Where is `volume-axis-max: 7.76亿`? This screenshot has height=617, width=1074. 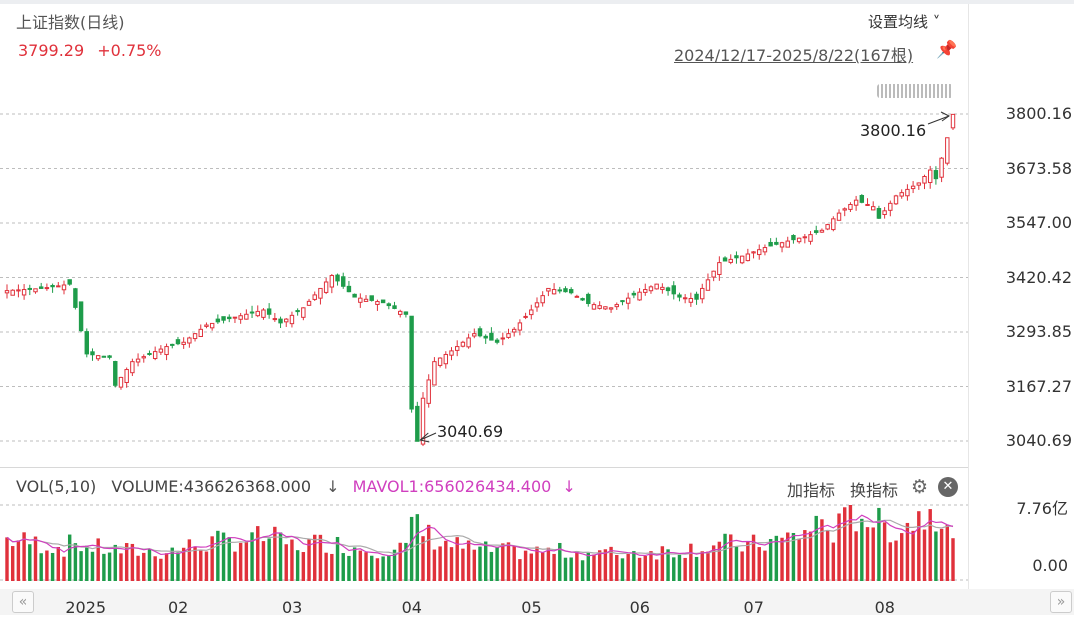
volume-axis-max: 7.76亿 is located at coordinates (1042, 508).